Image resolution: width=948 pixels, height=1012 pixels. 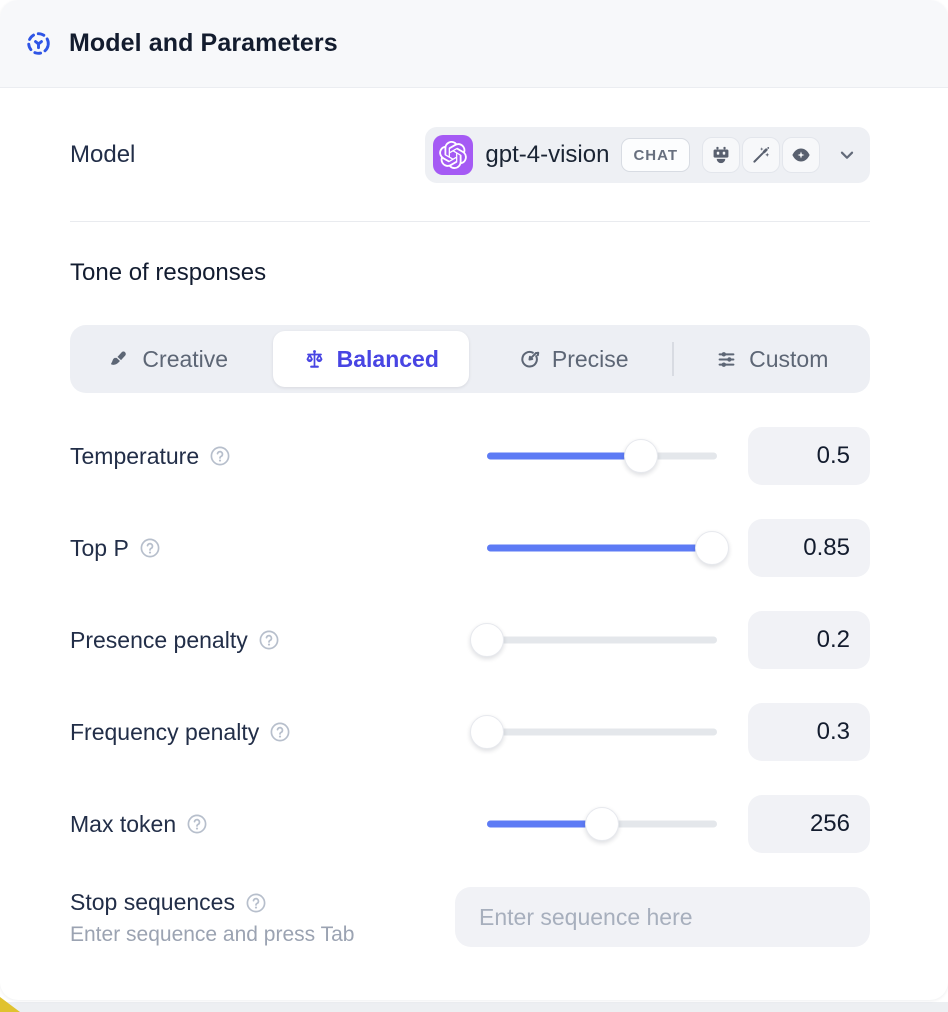 What do you see at coordinates (672, 359) in the screenshot?
I see `tab-separator` at bounding box center [672, 359].